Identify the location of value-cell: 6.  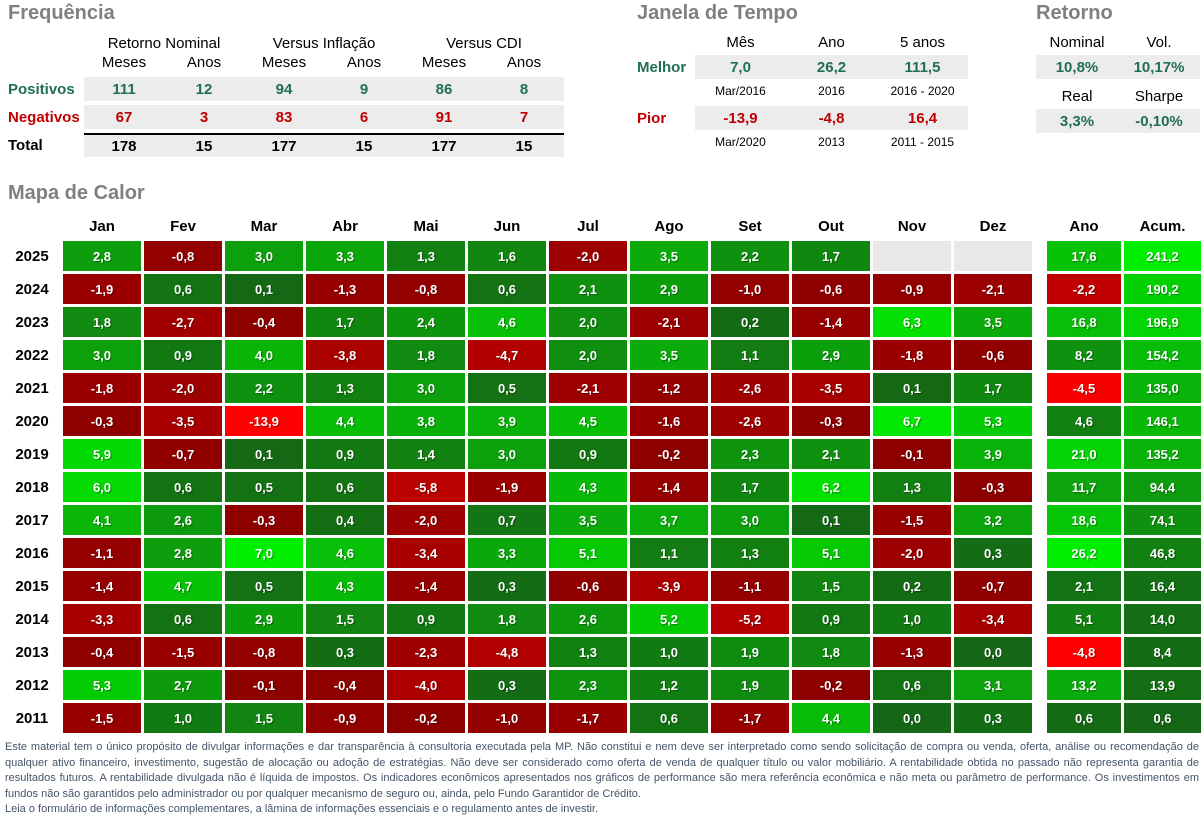
(364, 117).